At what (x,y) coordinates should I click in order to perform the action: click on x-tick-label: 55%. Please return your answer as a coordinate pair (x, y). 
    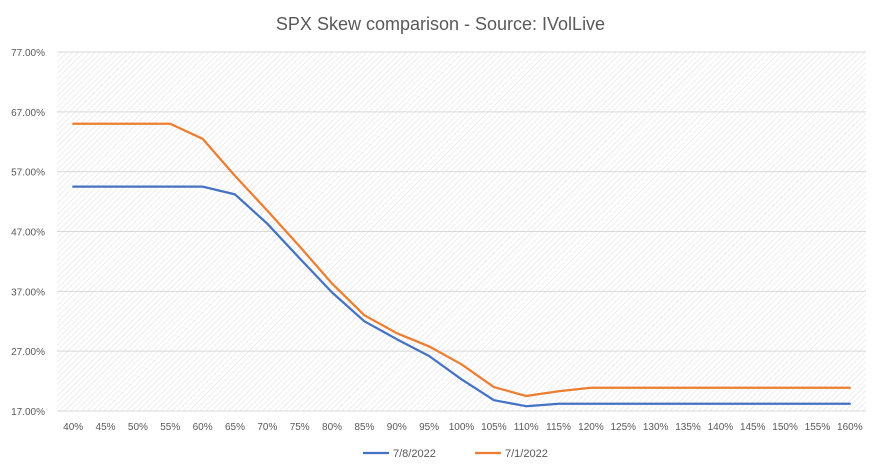
    Looking at the image, I should click on (170, 427).